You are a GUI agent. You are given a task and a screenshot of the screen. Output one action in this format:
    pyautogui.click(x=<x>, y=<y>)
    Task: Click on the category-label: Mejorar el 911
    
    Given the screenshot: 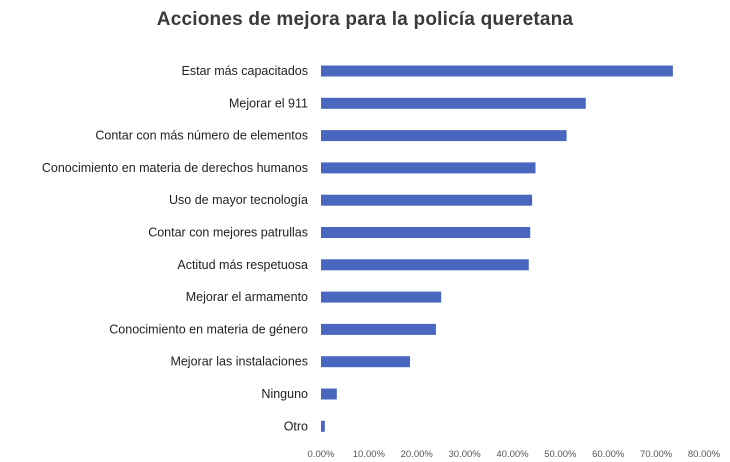 What is the action you would take?
    pyautogui.click(x=268, y=103)
    